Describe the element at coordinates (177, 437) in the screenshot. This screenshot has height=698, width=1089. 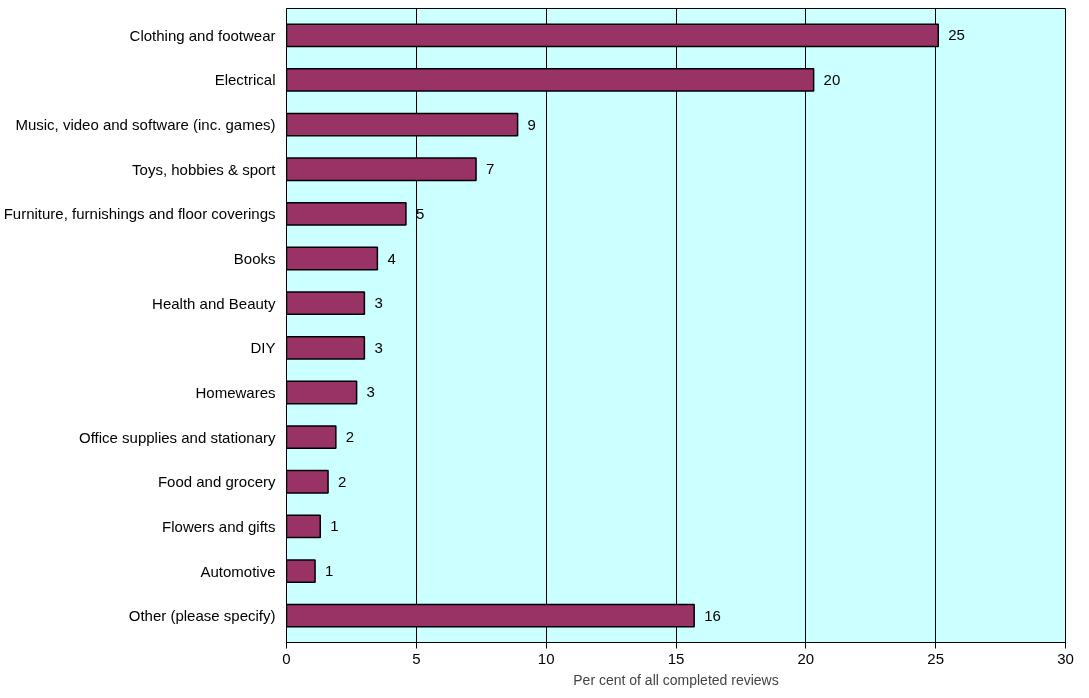
I see `y-tick-label: Office supplies and stationary` at that location.